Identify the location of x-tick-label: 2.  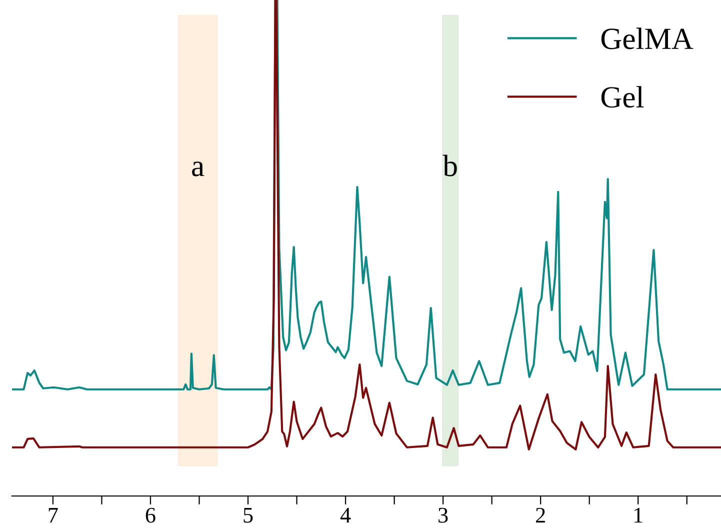
(540, 515).